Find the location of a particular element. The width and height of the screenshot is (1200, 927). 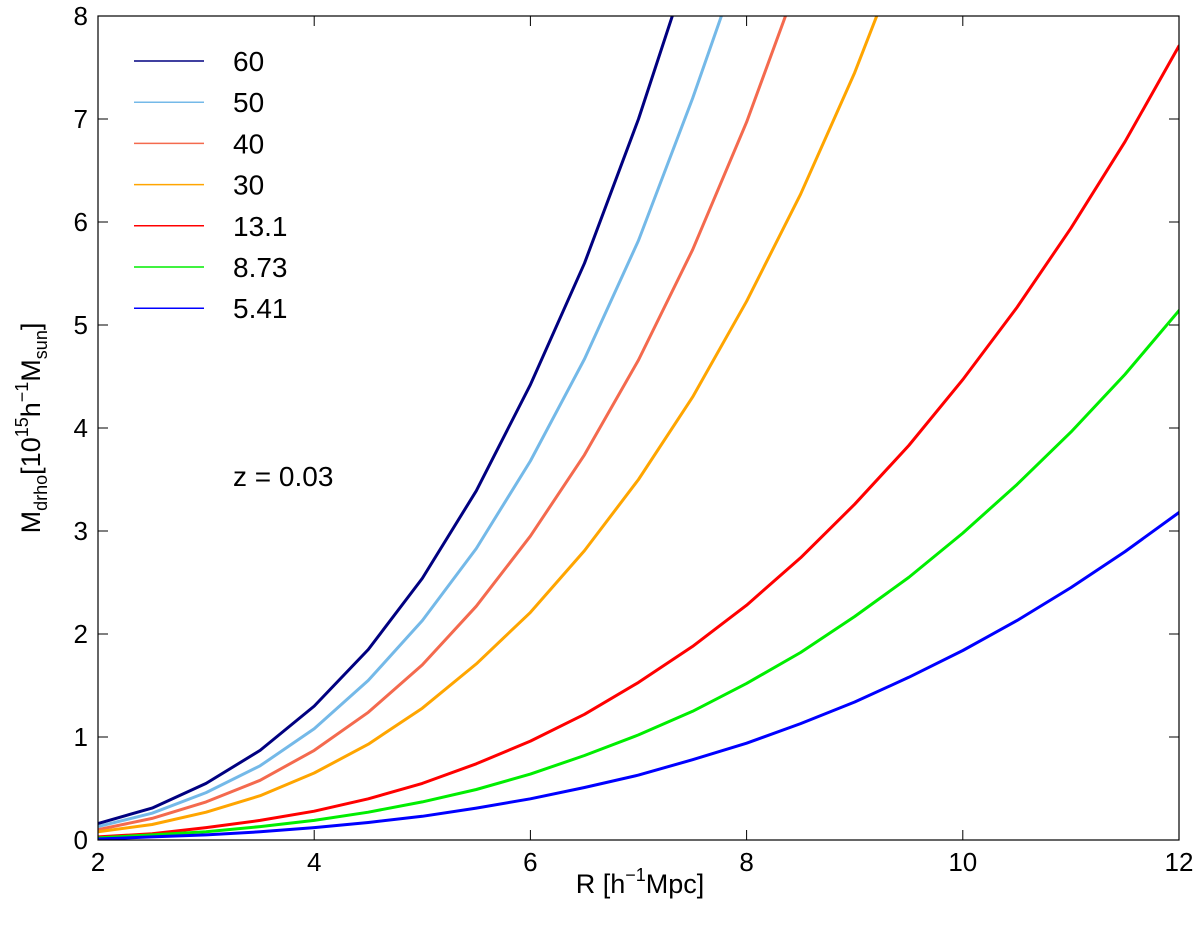

legend-label-8-73: 8.73 is located at coordinates (260, 267).